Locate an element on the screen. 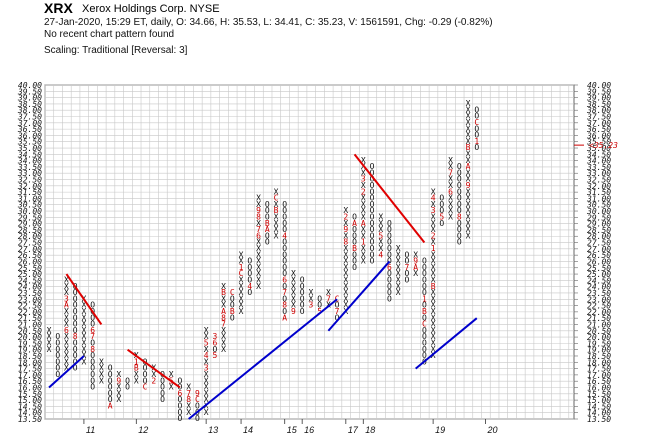 The image size is (645, 447). month-marker: 2 is located at coordinates (433, 235).